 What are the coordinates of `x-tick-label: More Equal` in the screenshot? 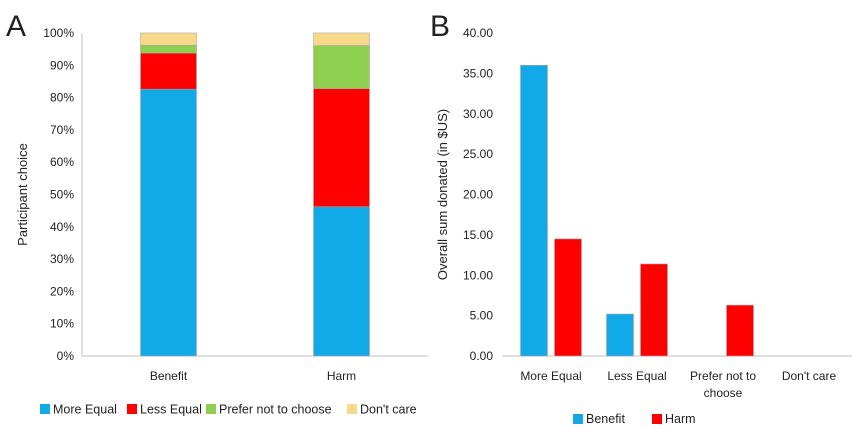 It's located at (550, 376).